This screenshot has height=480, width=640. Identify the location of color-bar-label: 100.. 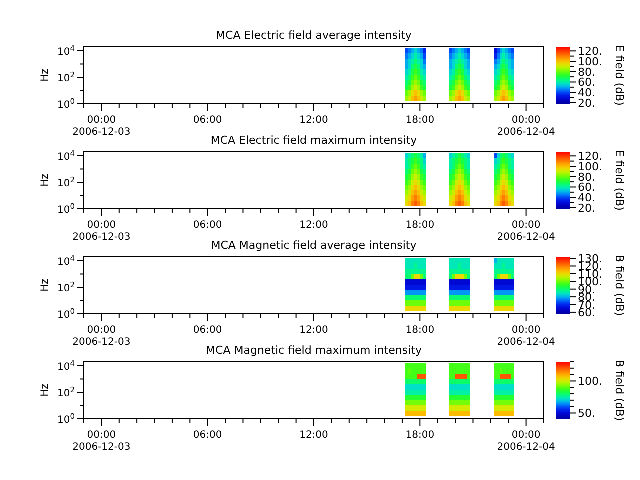
(590, 381).